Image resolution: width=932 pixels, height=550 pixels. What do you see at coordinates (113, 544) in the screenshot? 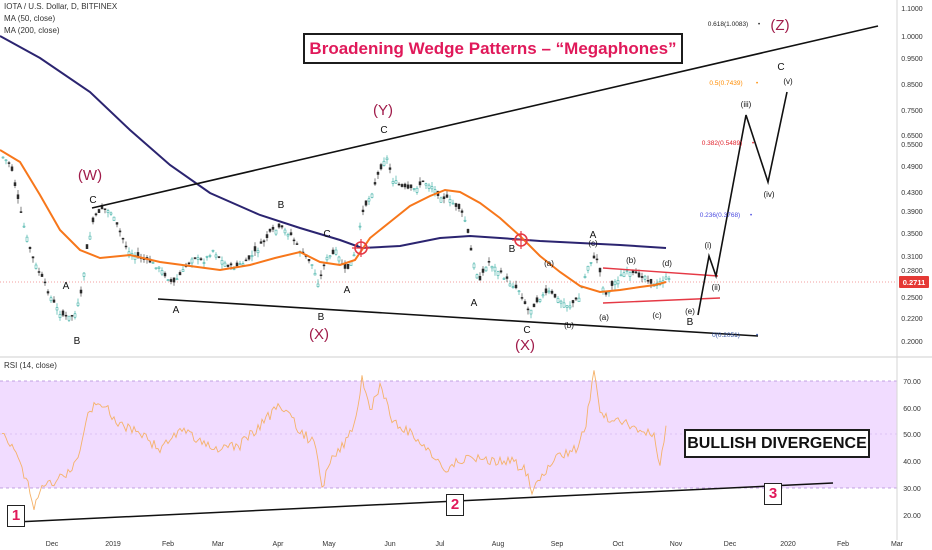
I see `time-tick-label: 2019` at bounding box center [113, 544].